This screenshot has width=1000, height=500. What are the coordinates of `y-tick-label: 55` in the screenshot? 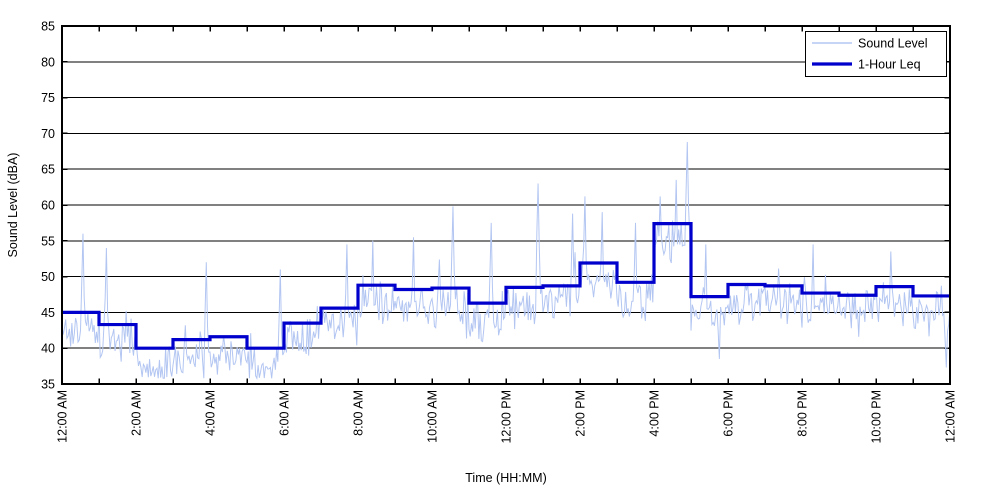 It's located at (48, 241).